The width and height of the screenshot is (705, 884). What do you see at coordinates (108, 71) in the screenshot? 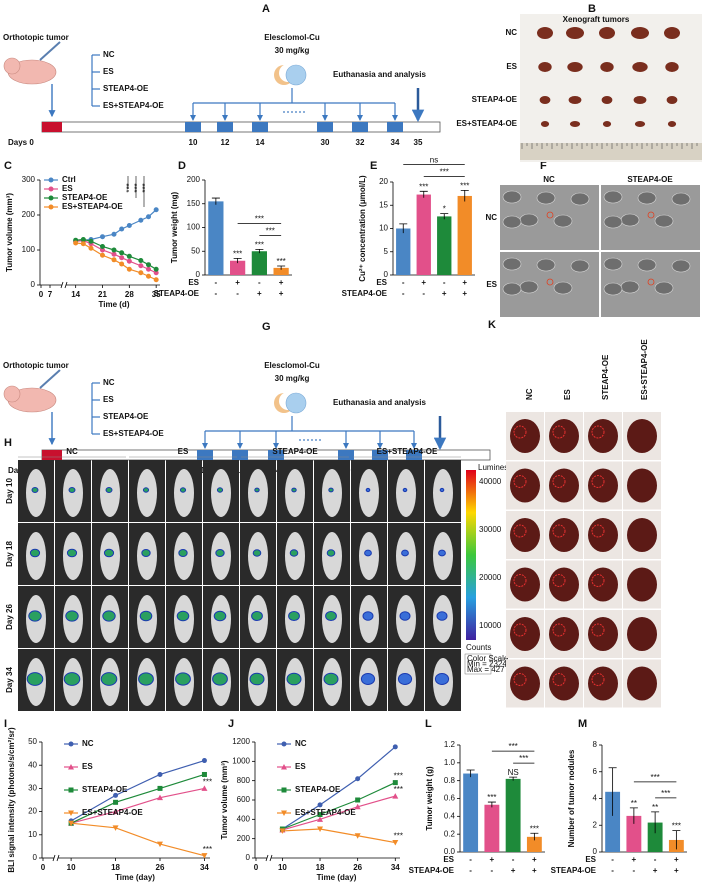
I see `group-label: ES` at bounding box center [108, 71].